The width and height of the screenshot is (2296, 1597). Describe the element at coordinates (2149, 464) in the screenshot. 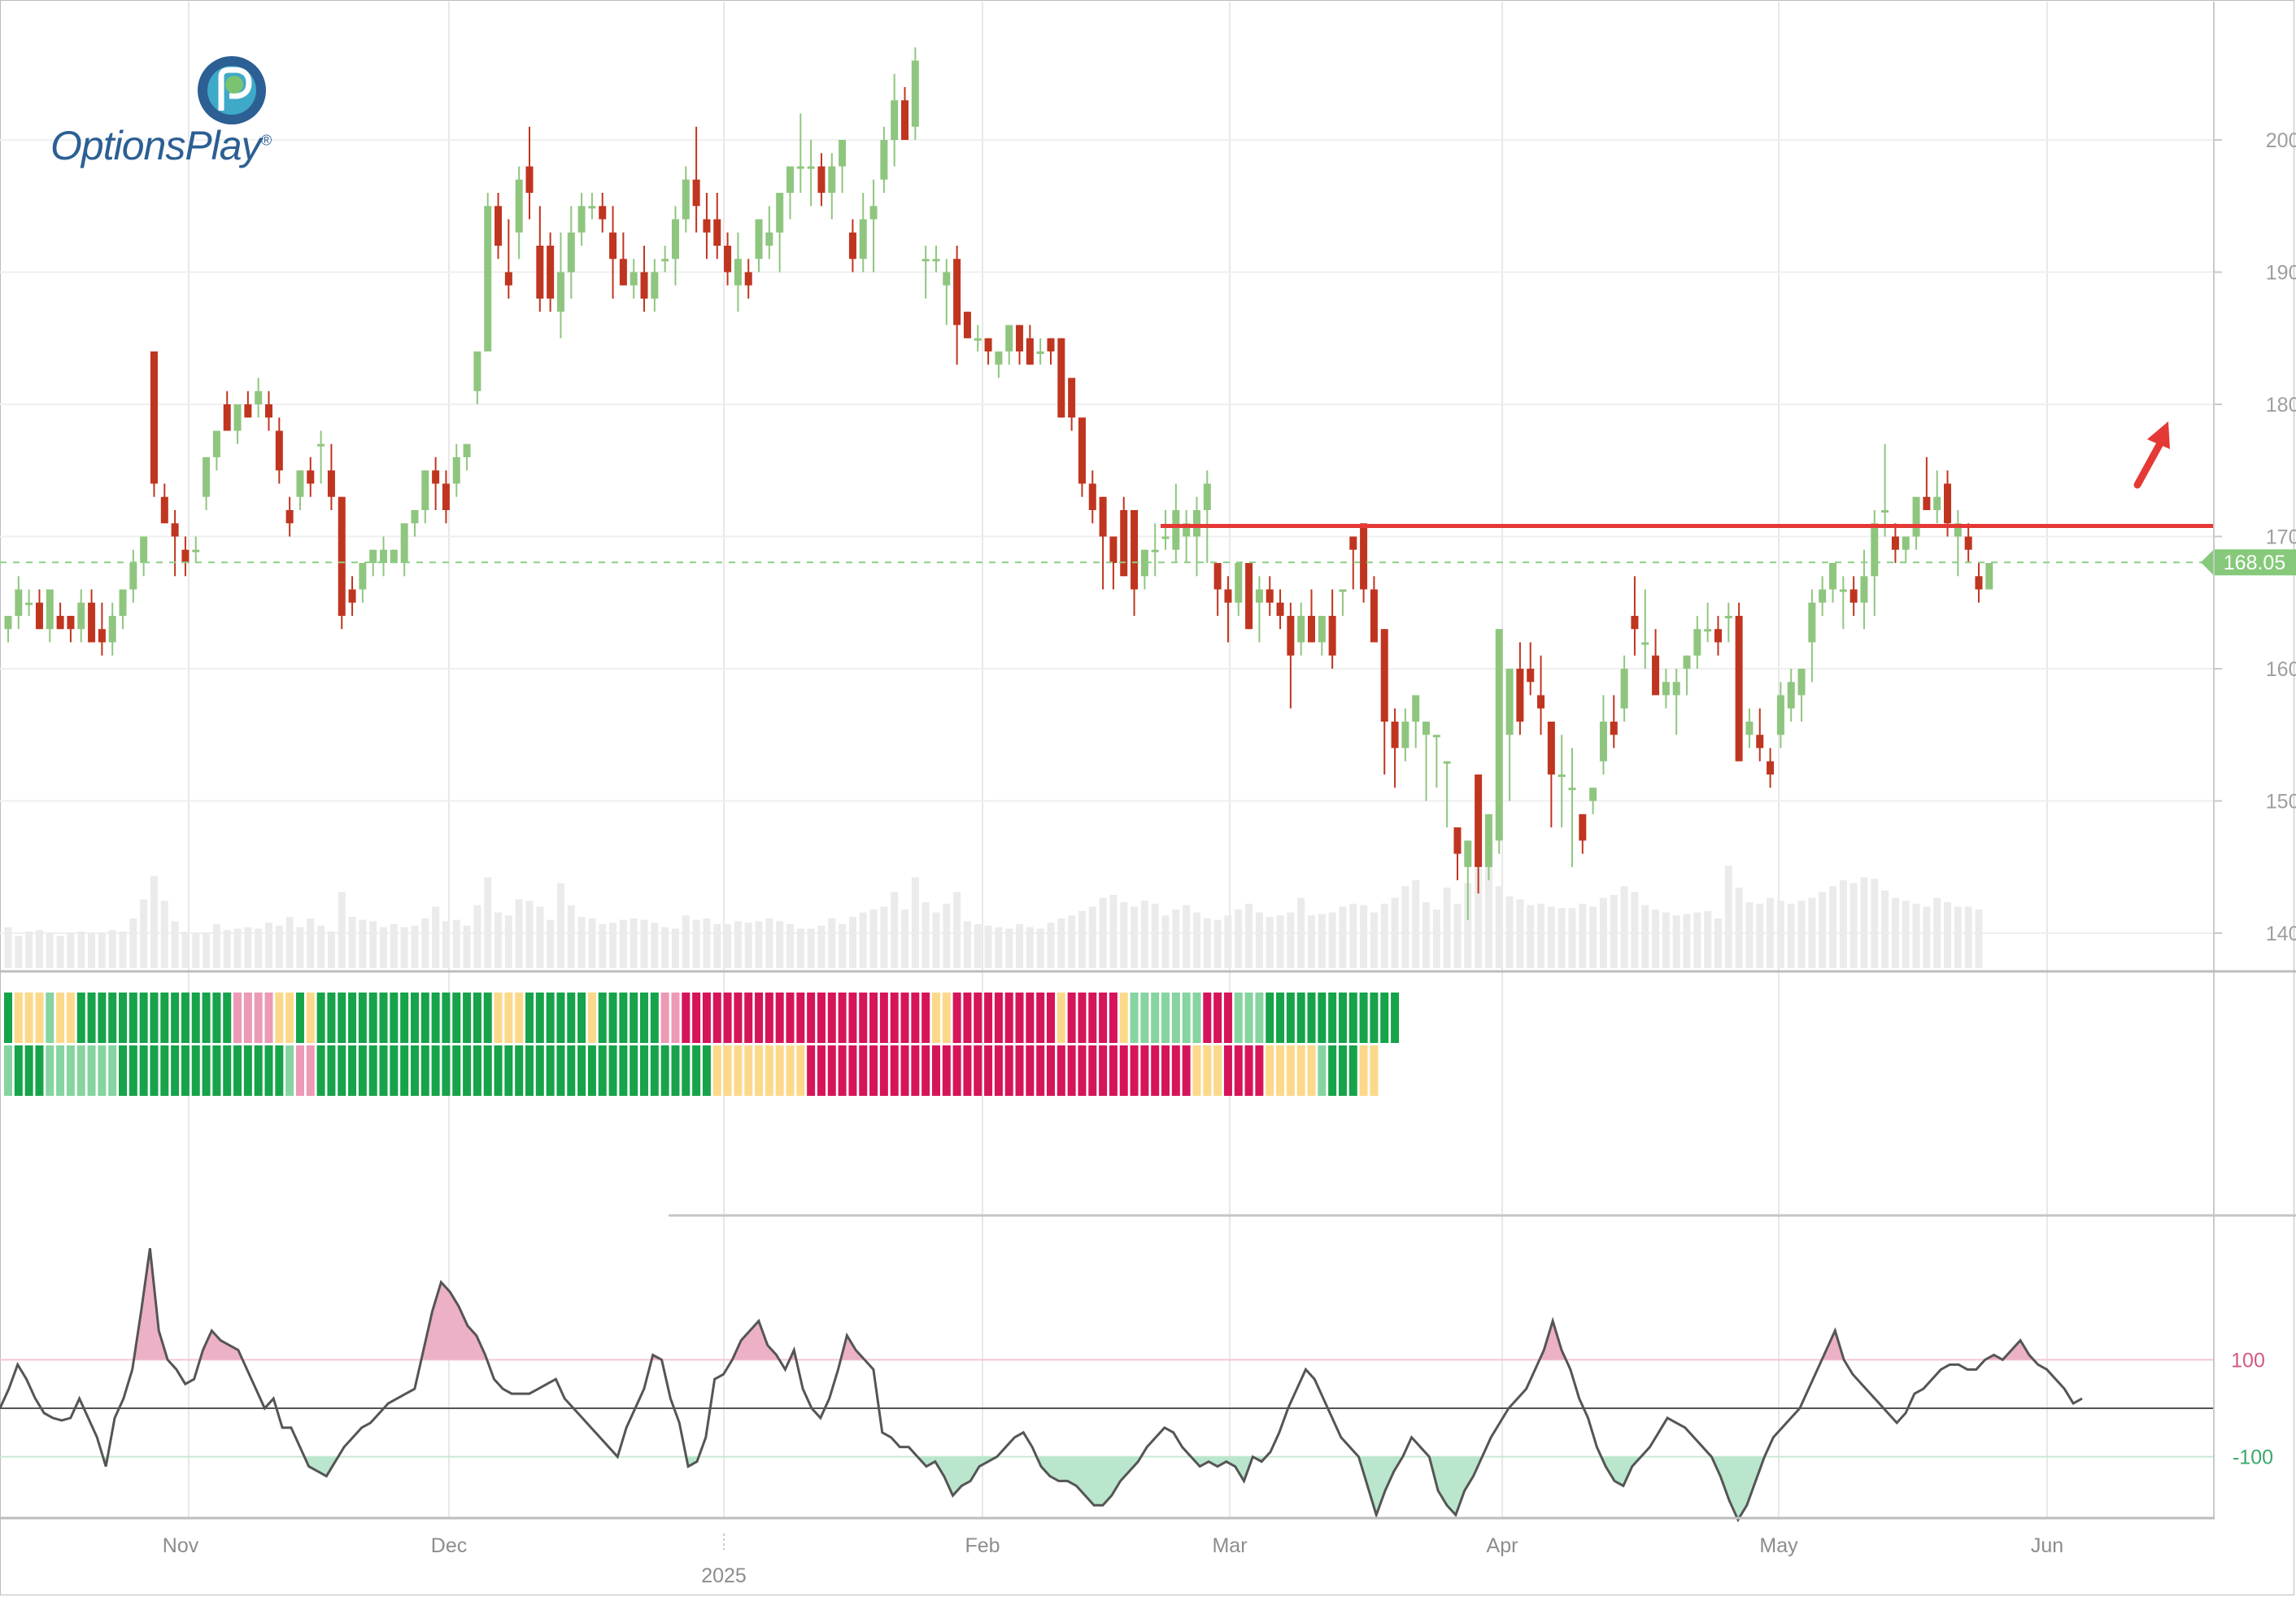

I see `up-arrow-icon` at that location.